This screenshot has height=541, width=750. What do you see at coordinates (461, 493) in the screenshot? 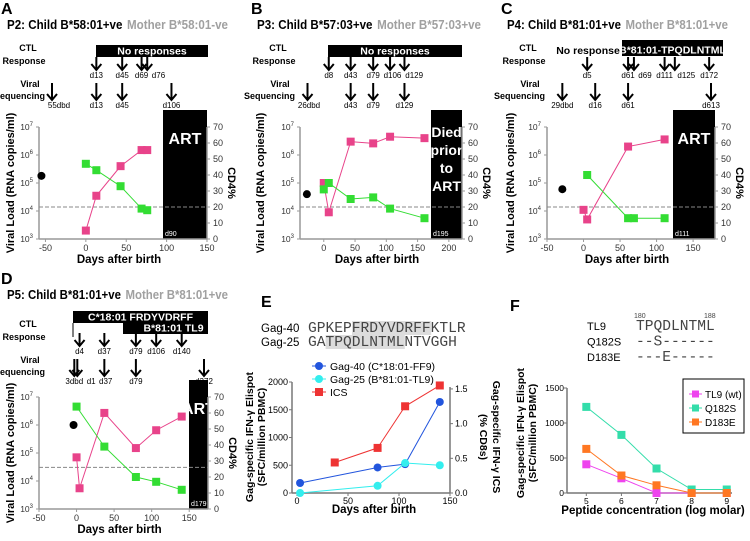
I see `y-tick-label-right: 0.0` at bounding box center [461, 493].